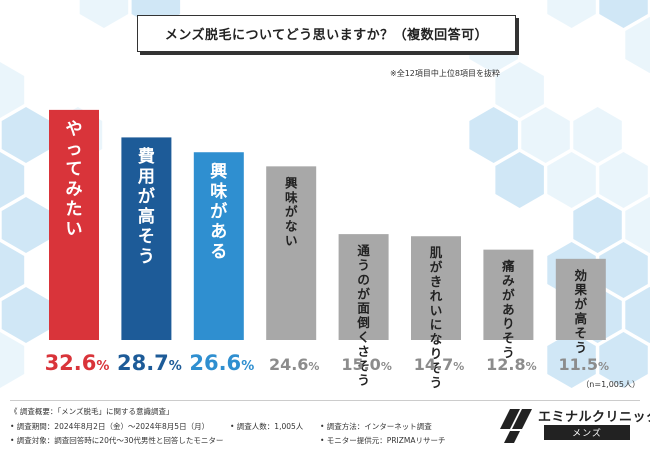  Describe the element at coordinates (363, 315) in the screenshot. I see `category-label-5: 通うのが面倒くさそう` at that location.